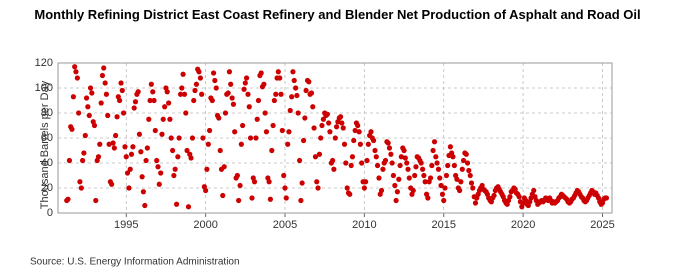 The height and width of the screenshot is (275, 675). I want to click on y-tick-label: 0, so click(50, 213).